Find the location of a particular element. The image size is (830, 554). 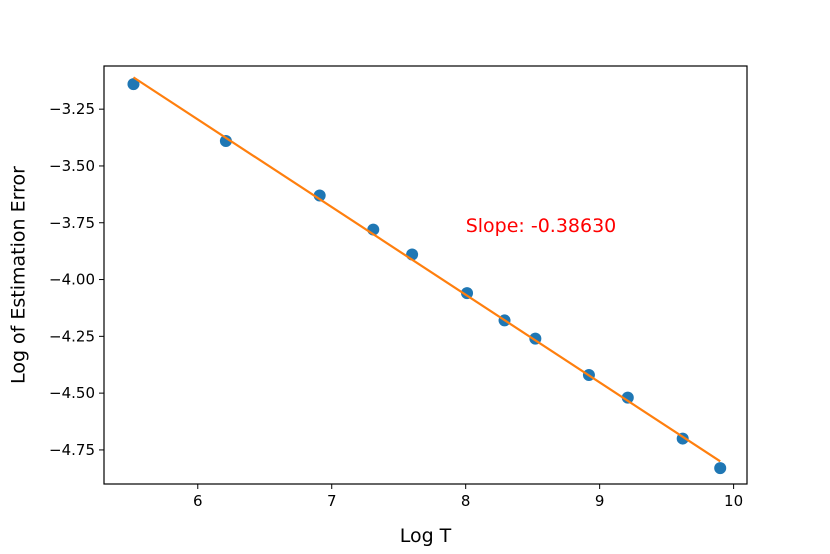

x-axis-label: Log T is located at coordinates (426, 536).